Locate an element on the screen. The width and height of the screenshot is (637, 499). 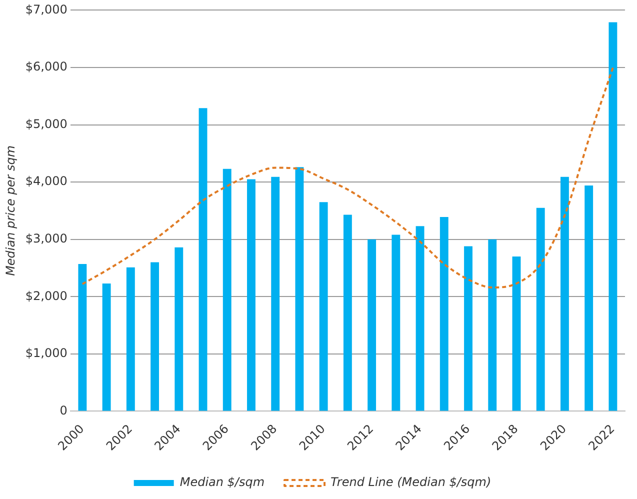
y-tick-label: $5,000 is located at coordinates (46, 123).